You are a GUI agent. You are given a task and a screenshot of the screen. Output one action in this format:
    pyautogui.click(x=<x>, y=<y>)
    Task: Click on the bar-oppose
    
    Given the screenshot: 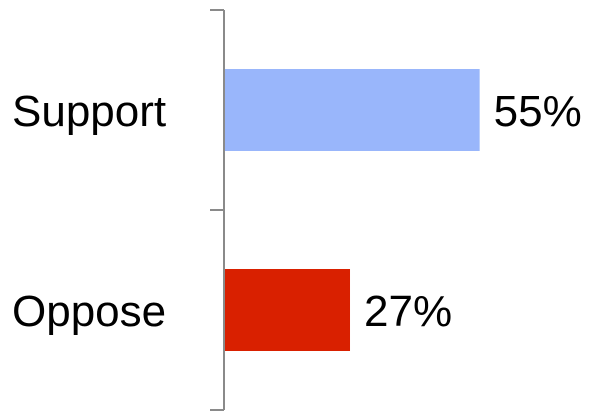 What is the action you would take?
    pyautogui.click(x=288, y=310)
    